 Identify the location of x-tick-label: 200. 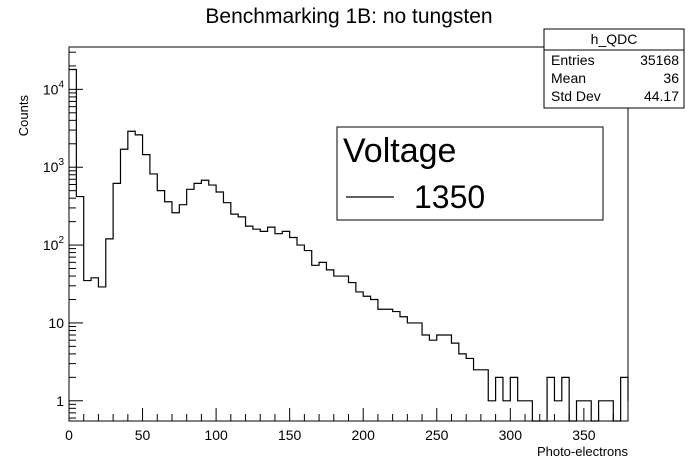
(364, 435).